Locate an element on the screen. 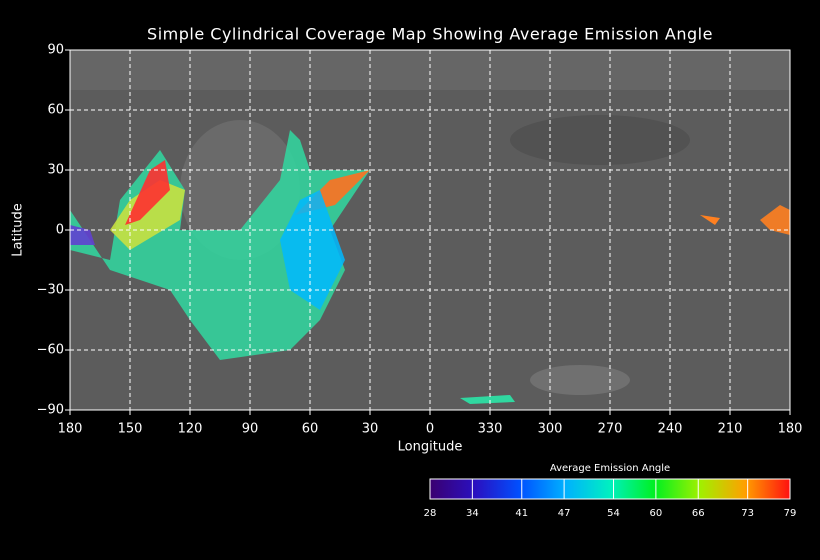 This screenshot has height=560, width=820. x-tick-label: 90 is located at coordinates (250, 429).